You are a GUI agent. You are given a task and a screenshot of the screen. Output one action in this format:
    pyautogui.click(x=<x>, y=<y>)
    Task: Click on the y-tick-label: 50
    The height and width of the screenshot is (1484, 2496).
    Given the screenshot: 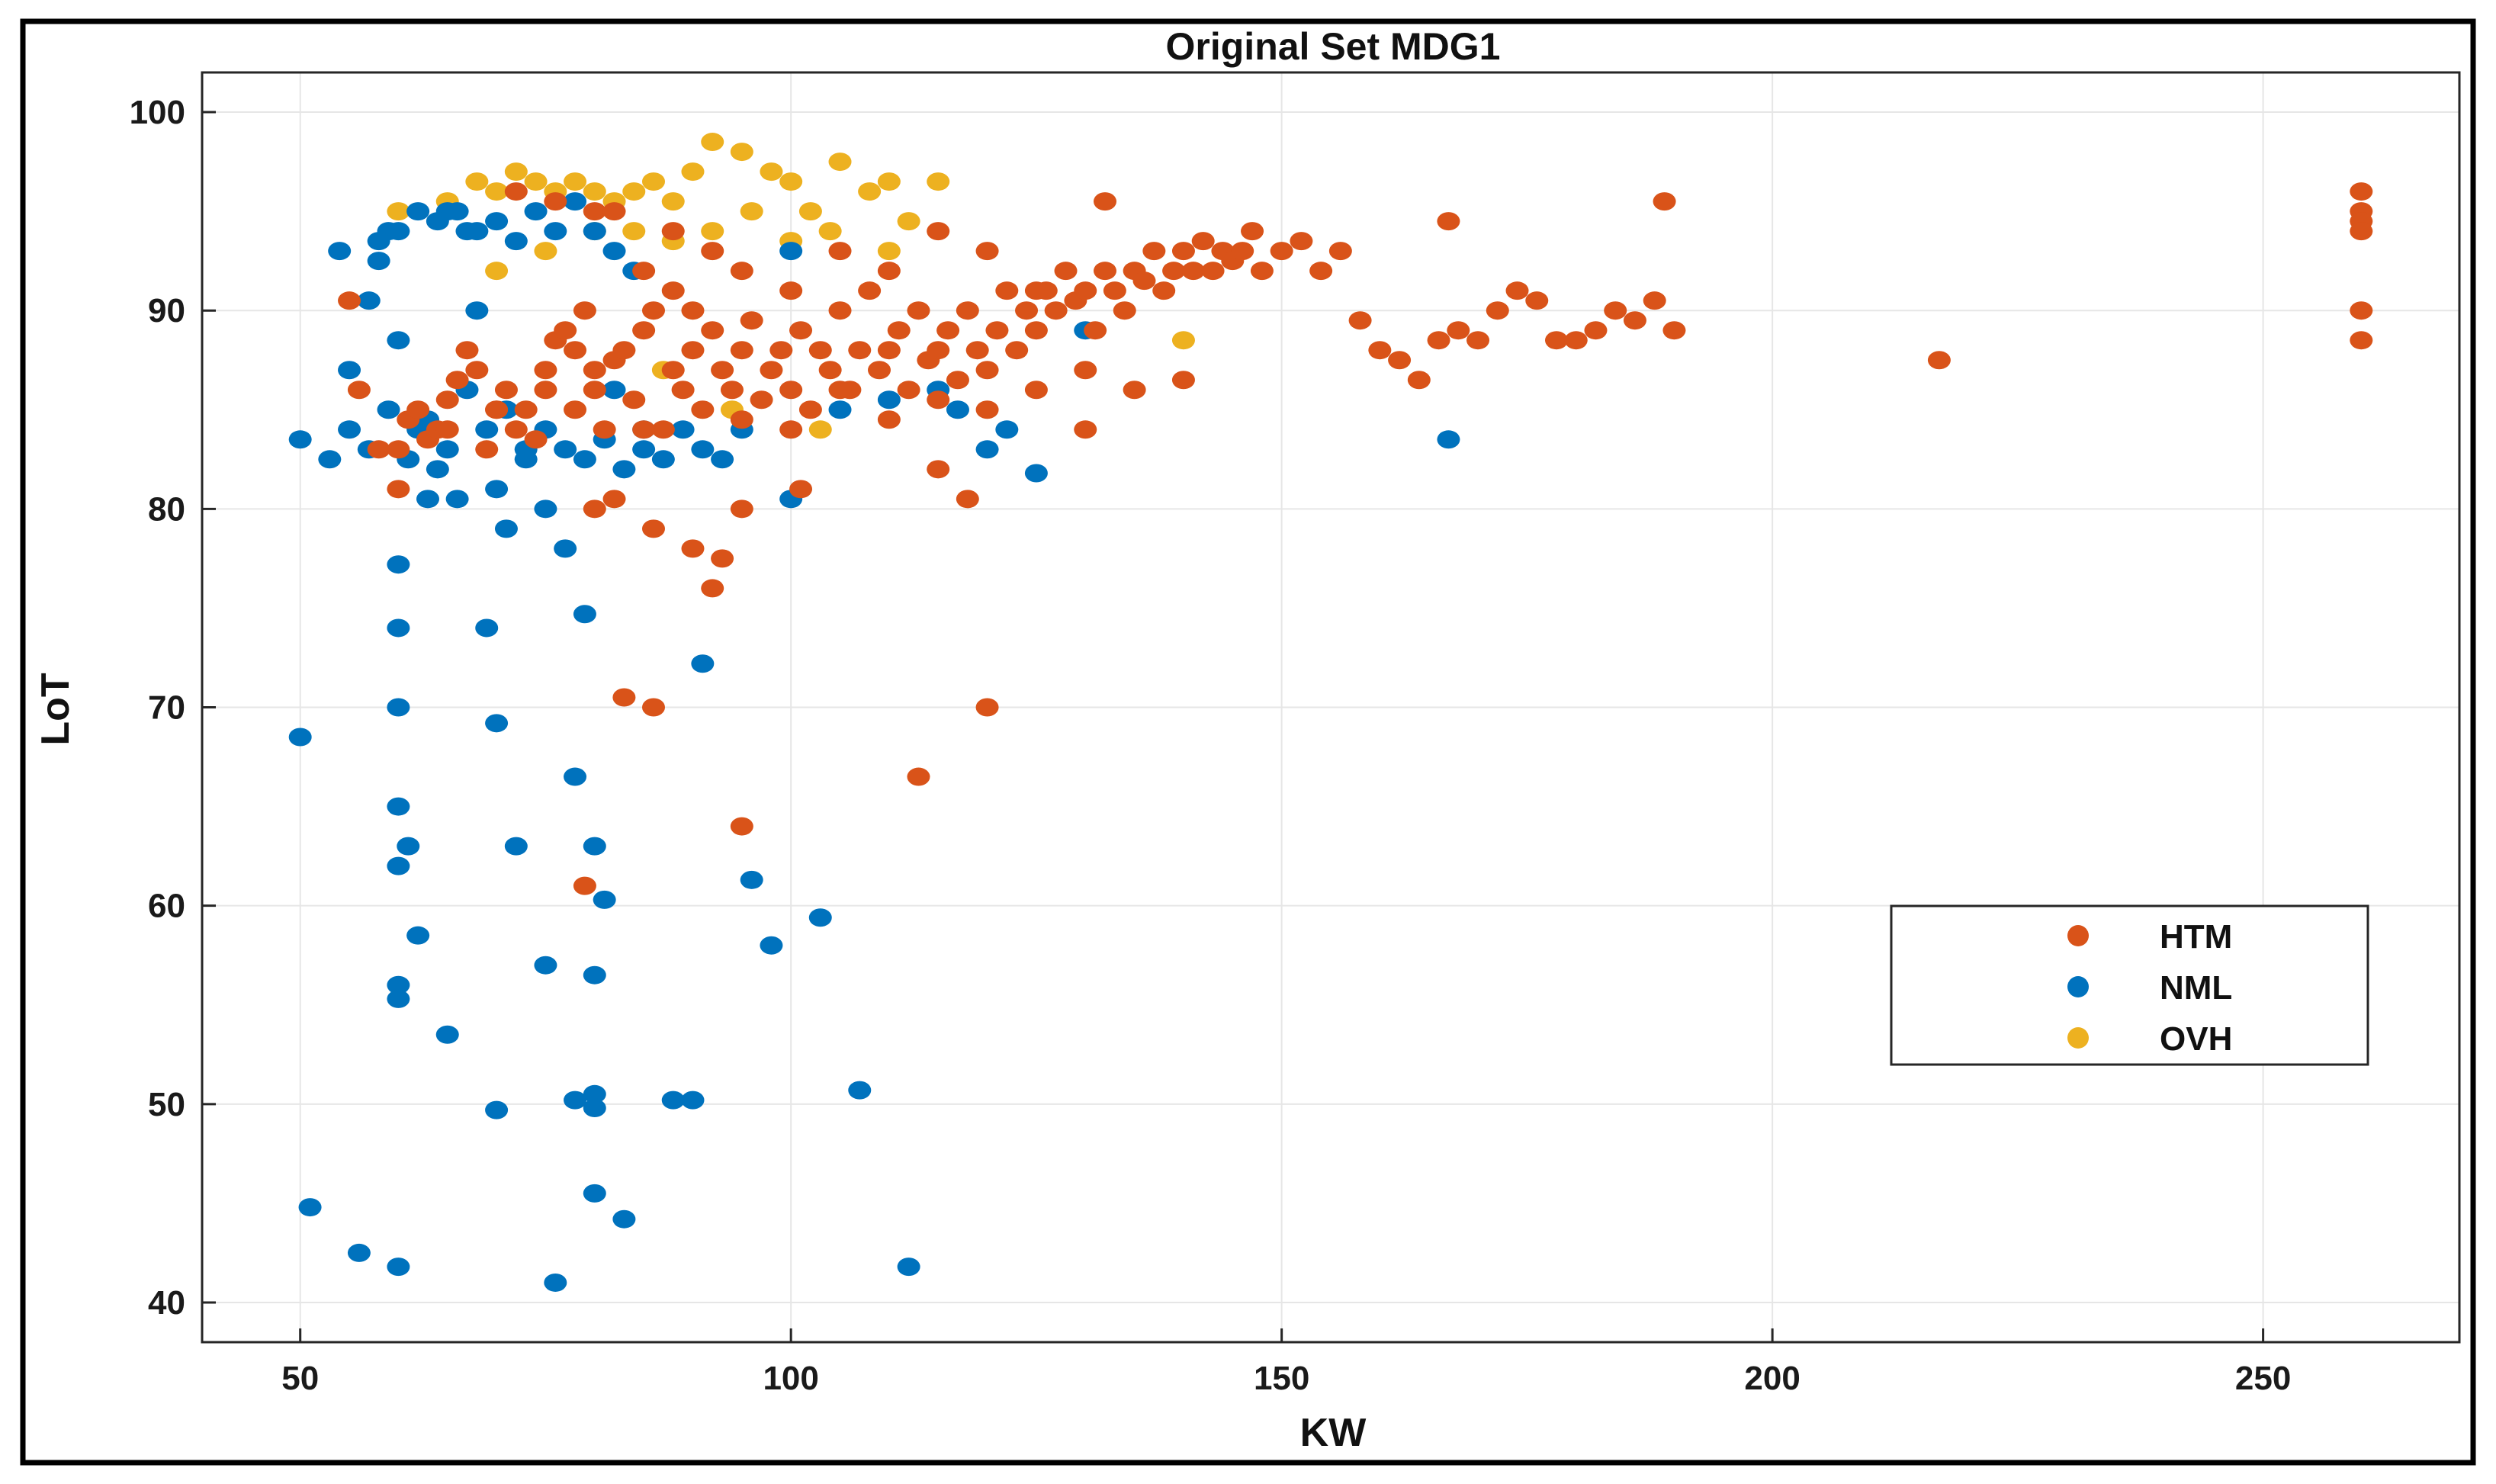 What is the action you would take?
    pyautogui.click(x=166, y=1104)
    